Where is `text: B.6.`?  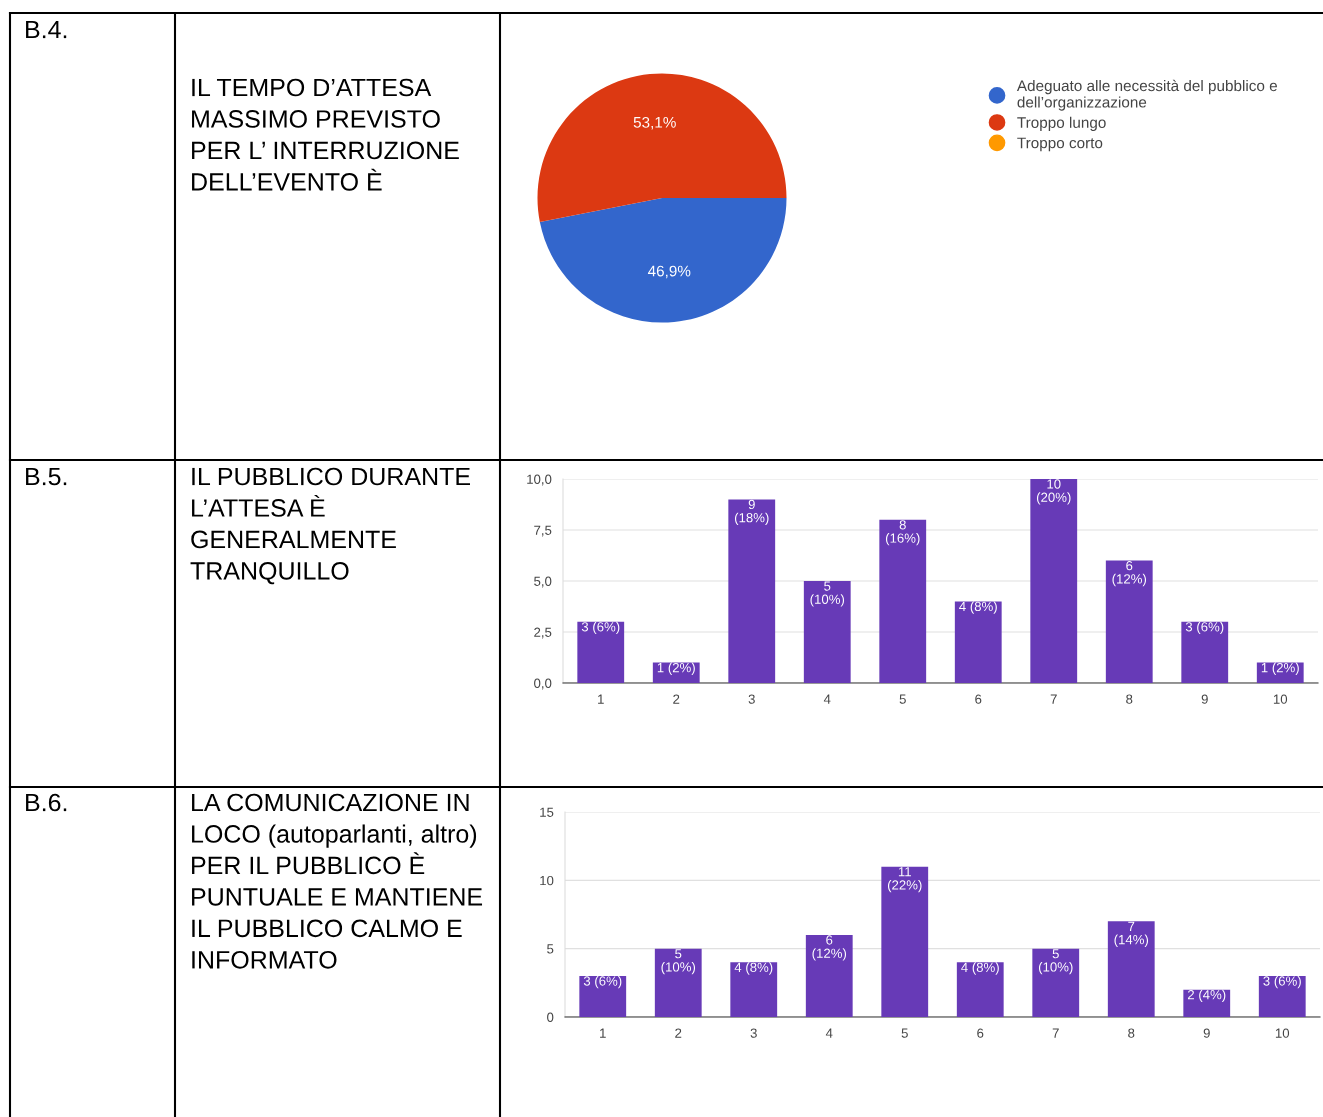 text: B.6. is located at coordinates (46, 802).